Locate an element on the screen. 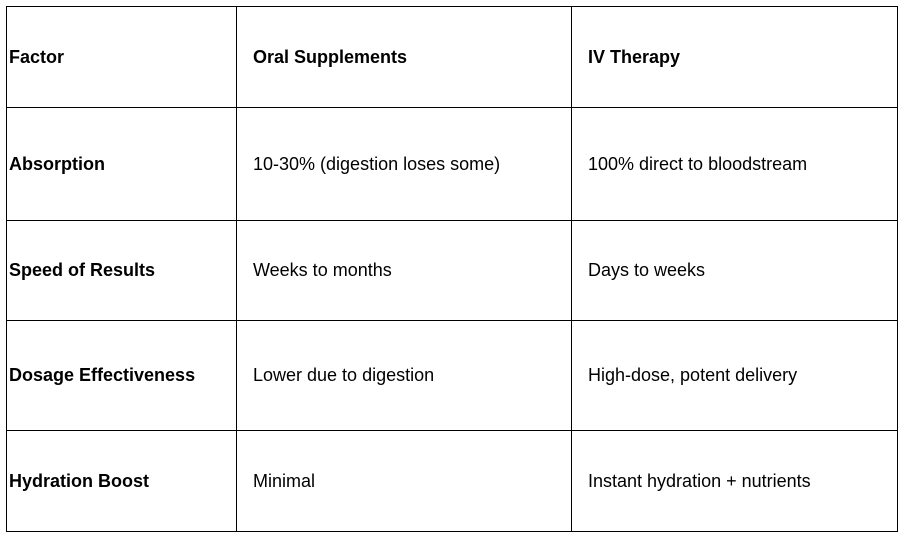 The width and height of the screenshot is (904, 537). cell: Lower due to digestion is located at coordinates (404, 375).